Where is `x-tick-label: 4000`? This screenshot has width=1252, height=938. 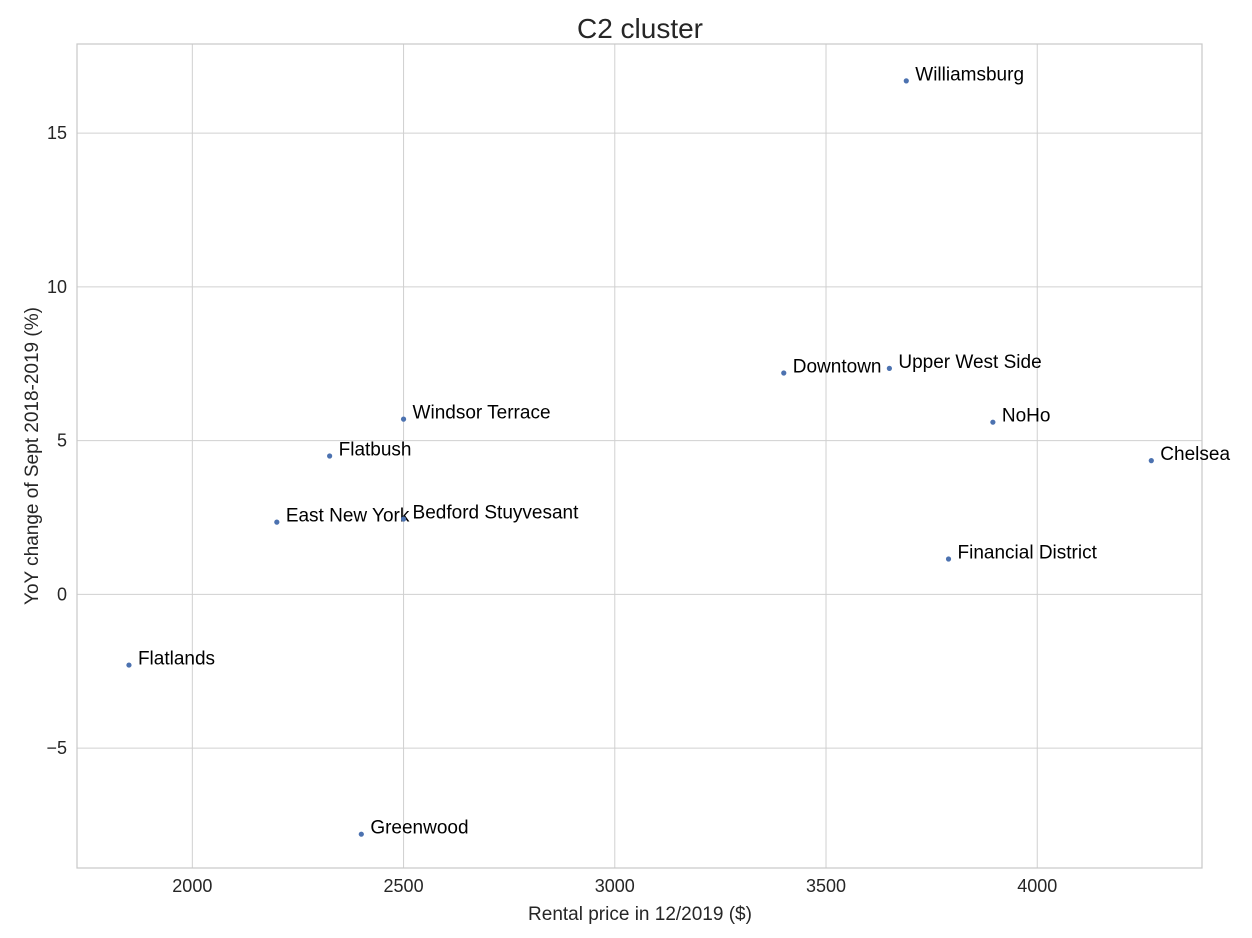
x-tick-label: 4000 is located at coordinates (1037, 886).